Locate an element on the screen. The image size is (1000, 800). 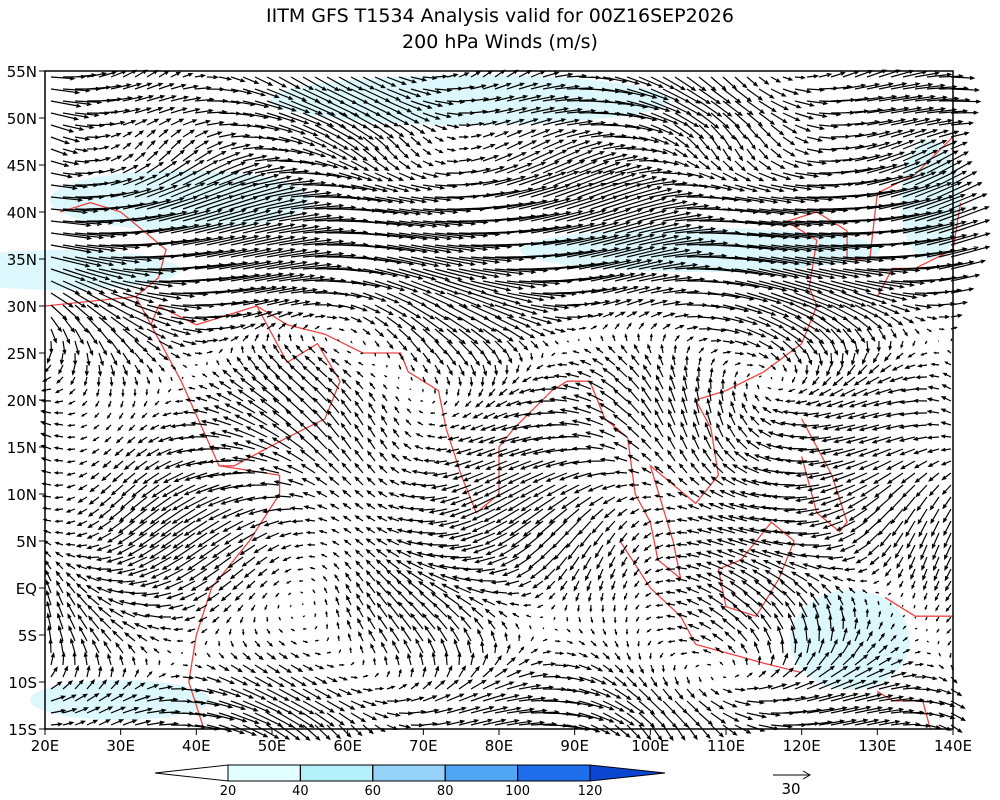
x-tick-label: 40E is located at coordinates (196, 746).